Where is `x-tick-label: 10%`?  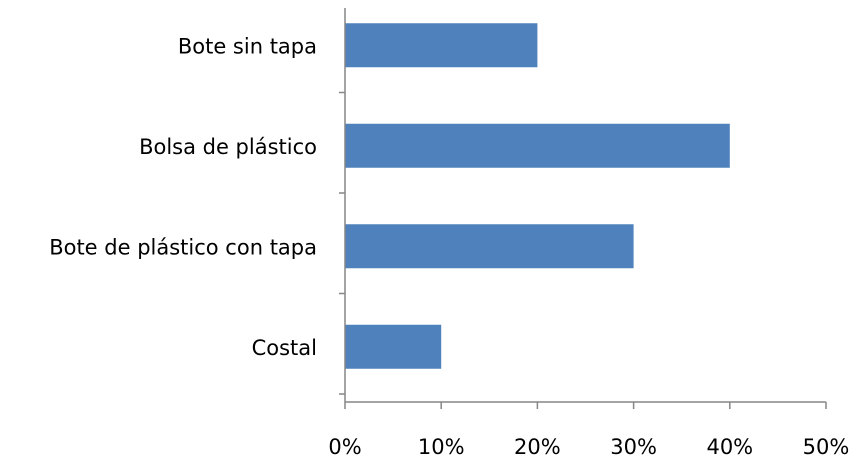 x-tick-label: 10% is located at coordinates (441, 447).